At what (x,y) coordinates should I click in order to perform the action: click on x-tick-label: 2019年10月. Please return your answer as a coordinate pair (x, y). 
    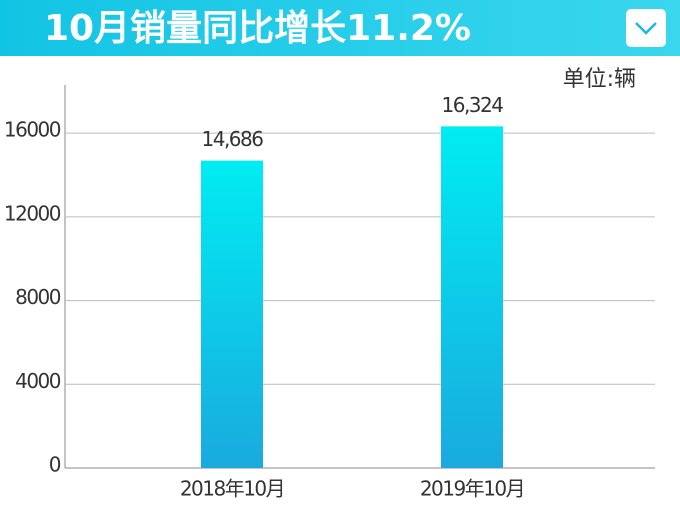
    Looking at the image, I should click on (472, 489).